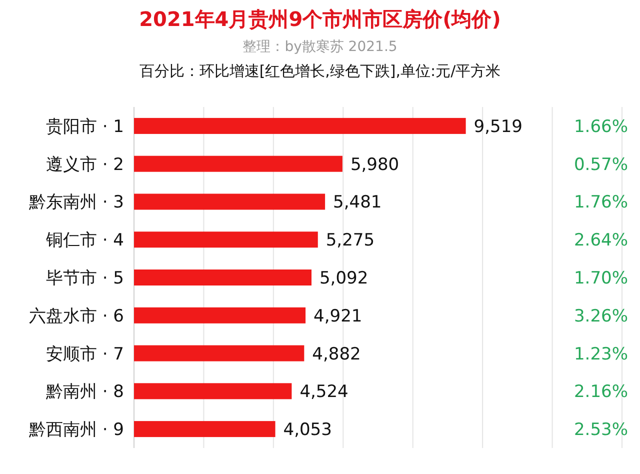 This screenshot has width=640, height=474. What do you see at coordinates (350, 240) in the screenshot?
I see `data-label: 5,275` at bounding box center [350, 240].